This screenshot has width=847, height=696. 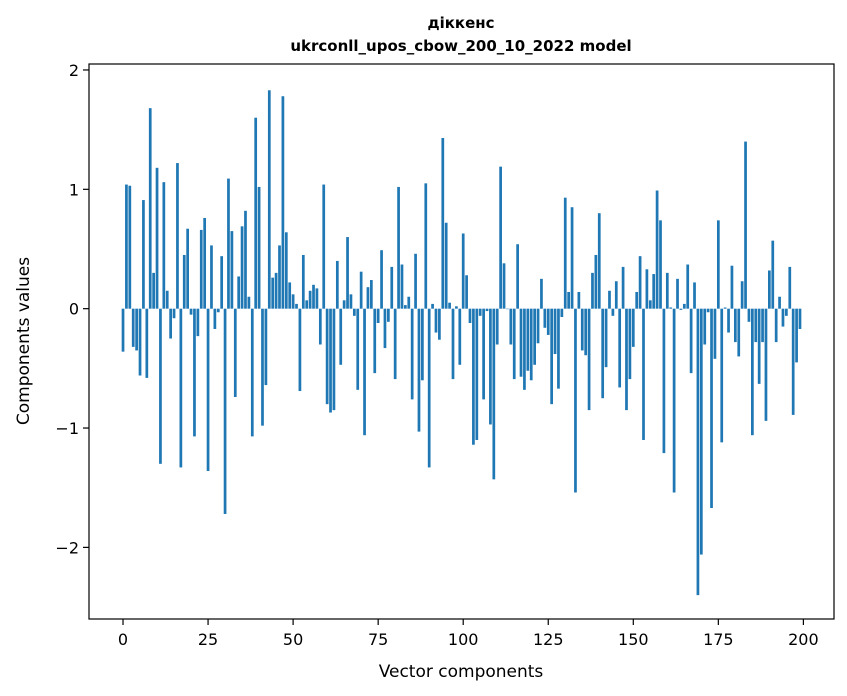 What do you see at coordinates (67, 547) in the screenshot?
I see `y-tick-label: −2` at bounding box center [67, 547].